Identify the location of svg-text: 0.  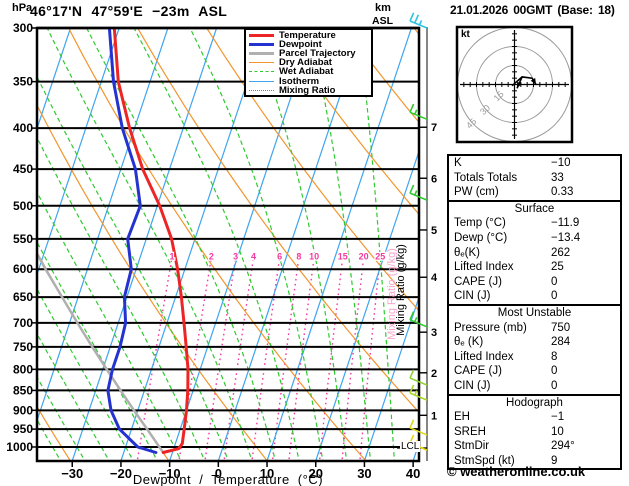
(218, 473).